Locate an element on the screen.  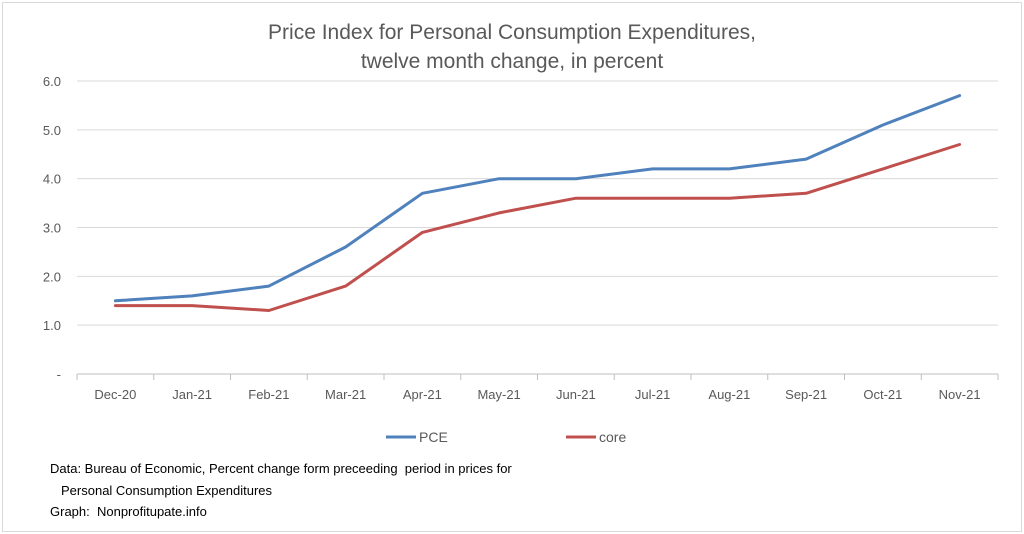
y-tick-label: 1.0 is located at coordinates (52, 325).